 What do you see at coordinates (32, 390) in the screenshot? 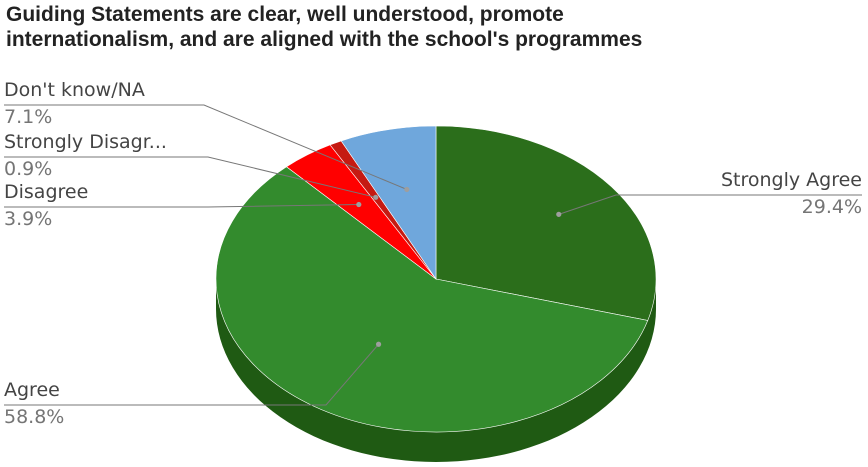
I see `slice-label-agree: Agree` at bounding box center [32, 390].